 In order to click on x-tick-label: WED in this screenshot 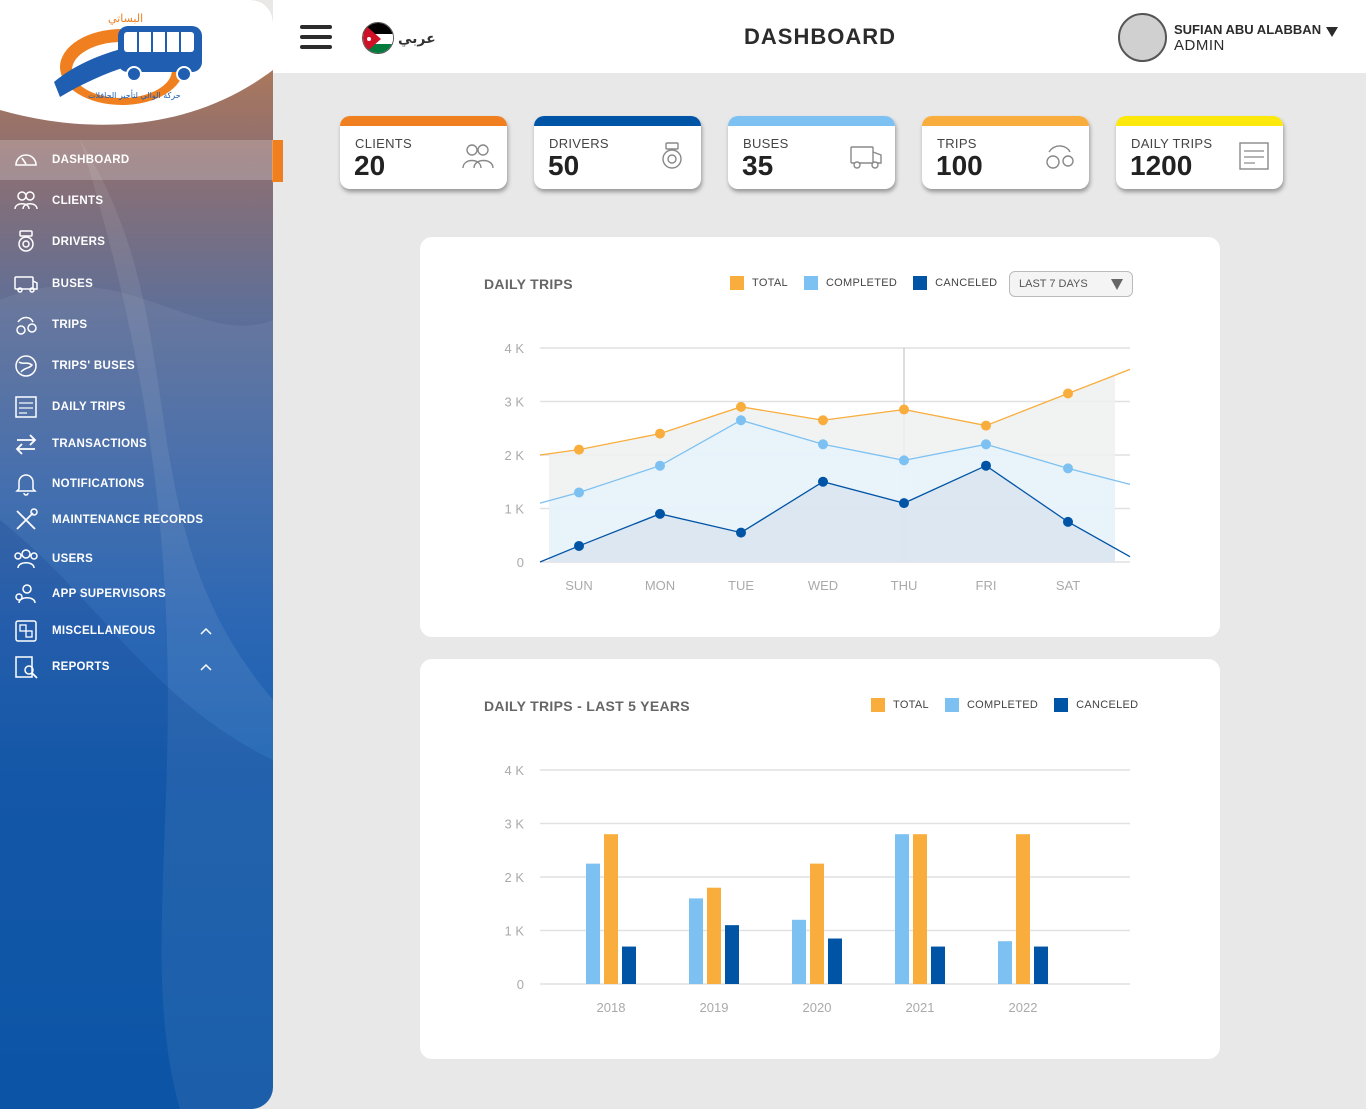, I will do `click(823, 585)`.